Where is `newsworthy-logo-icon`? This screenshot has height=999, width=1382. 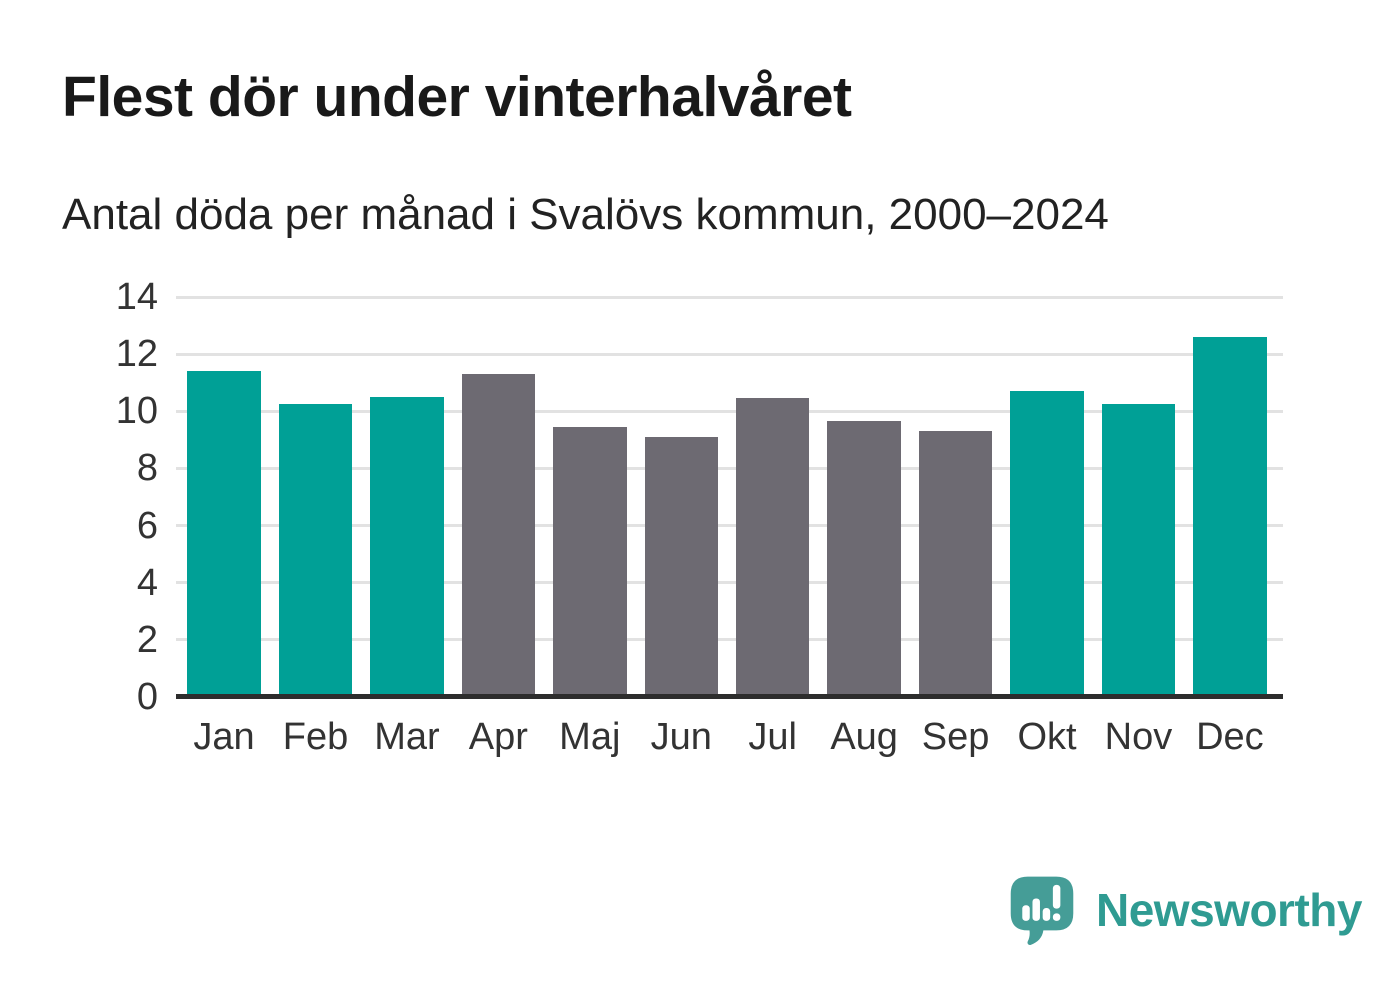 newsworthy-logo-icon is located at coordinates (1042, 910).